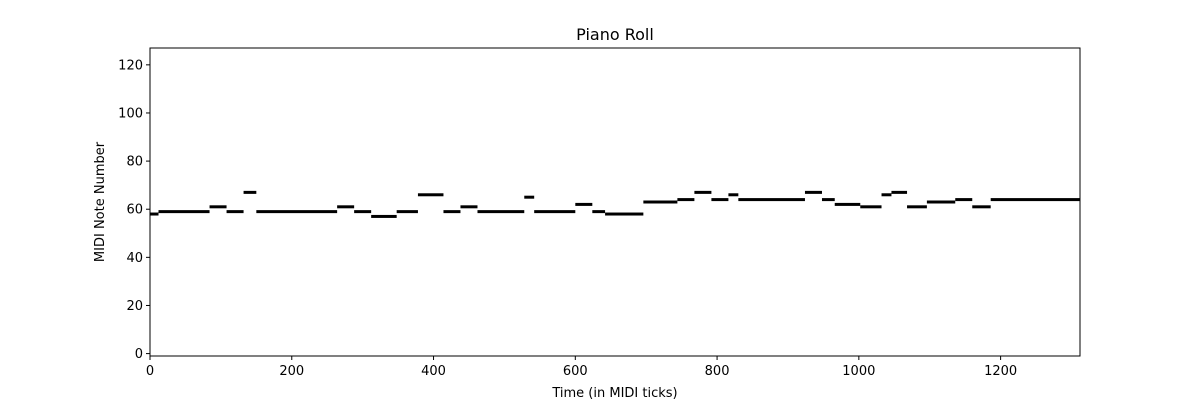 The image size is (1200, 400). Describe the element at coordinates (100, 201) in the screenshot. I see `y-axis-label: MIDI Note Number` at that location.